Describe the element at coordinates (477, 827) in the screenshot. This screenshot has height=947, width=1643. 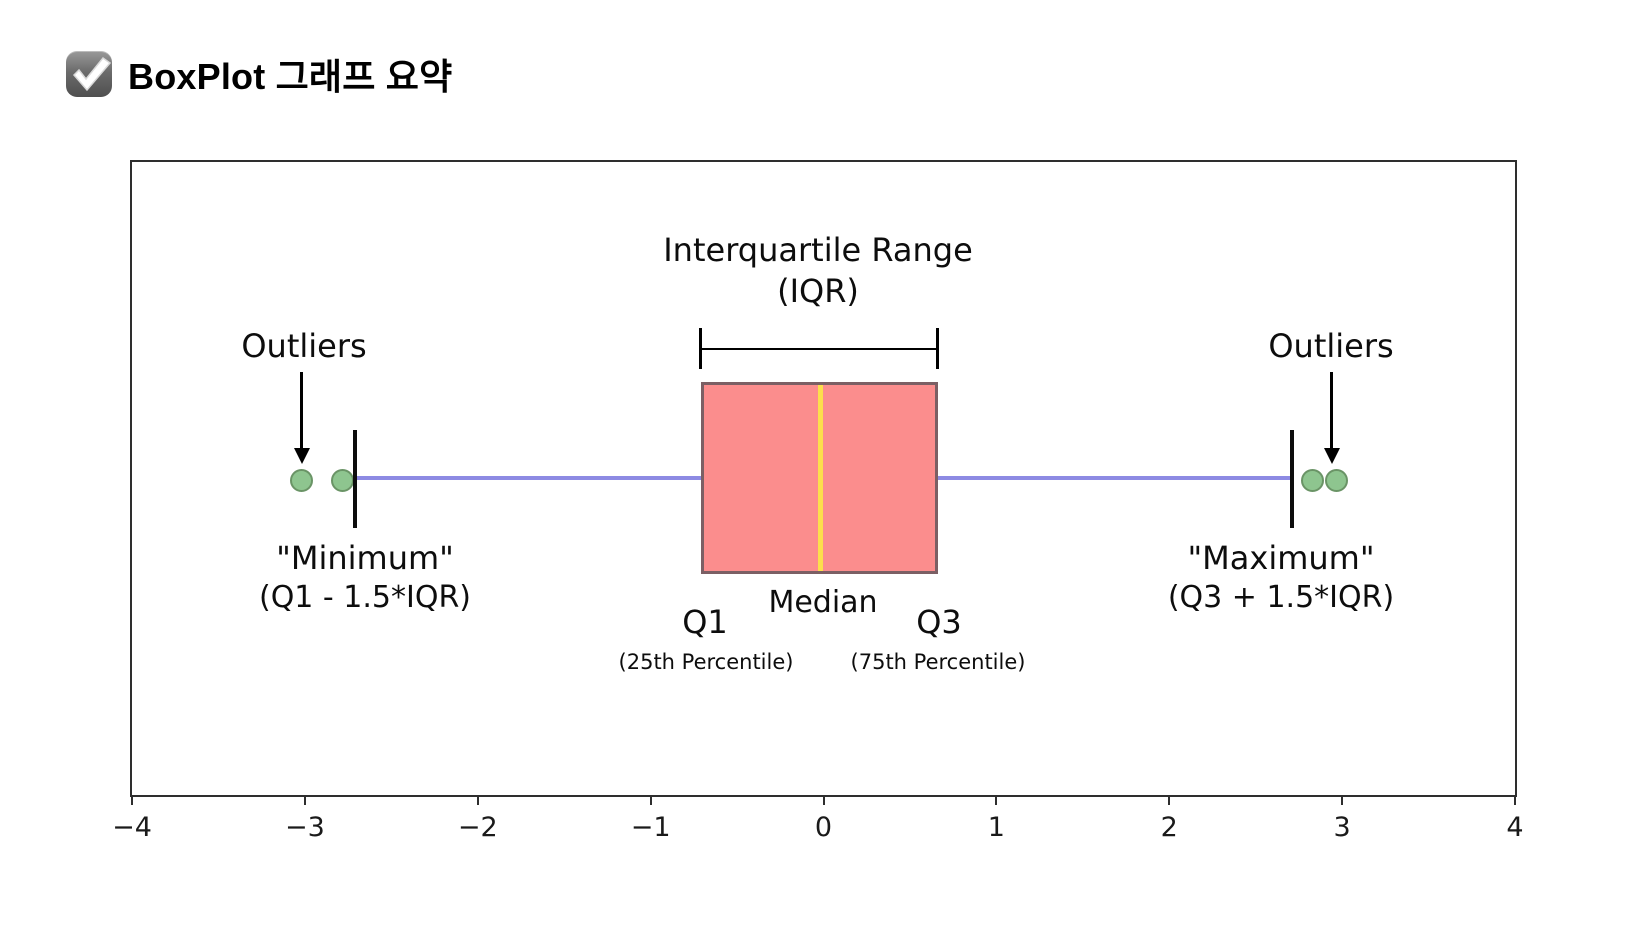
I see `x-axis-tick-label: −2` at that location.